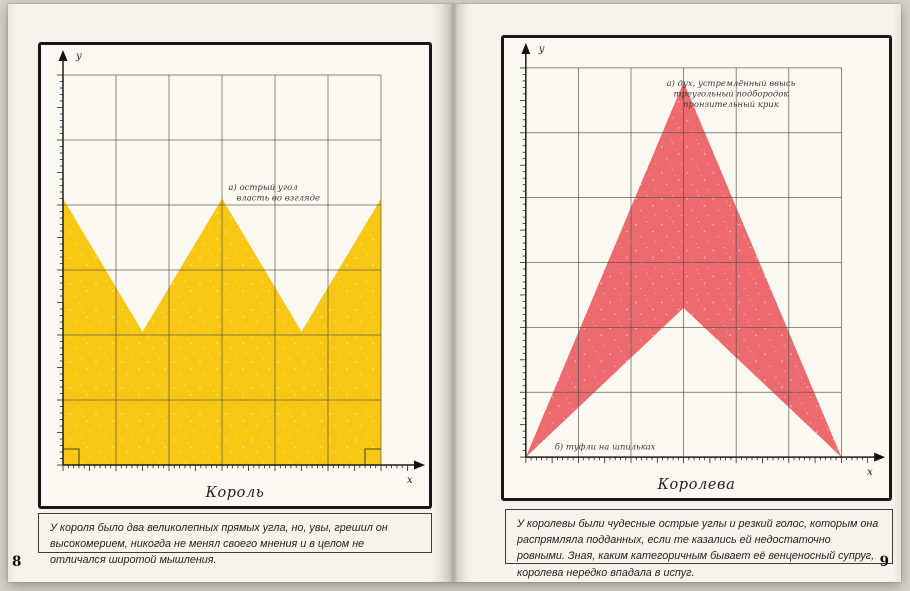  What do you see at coordinates (884, 562) in the screenshot?
I see `page-number-right: 9` at bounding box center [884, 562].